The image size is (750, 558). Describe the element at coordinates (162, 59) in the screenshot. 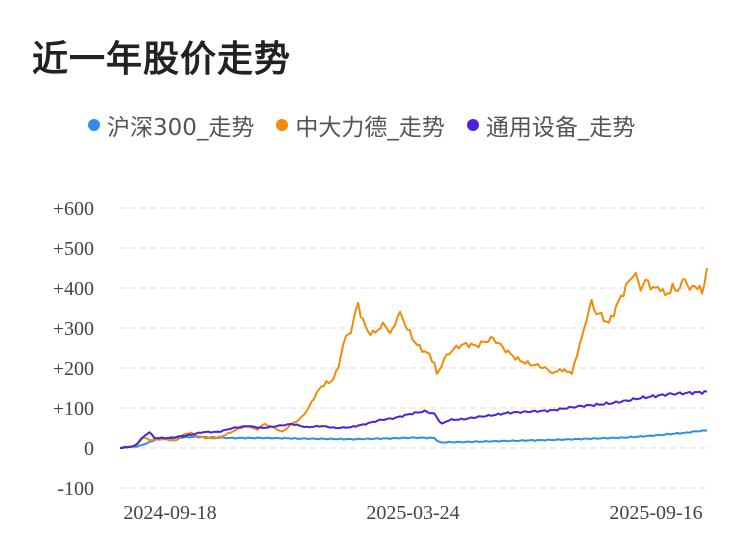

I see `chart-title: 近一年股价走势` at that location.